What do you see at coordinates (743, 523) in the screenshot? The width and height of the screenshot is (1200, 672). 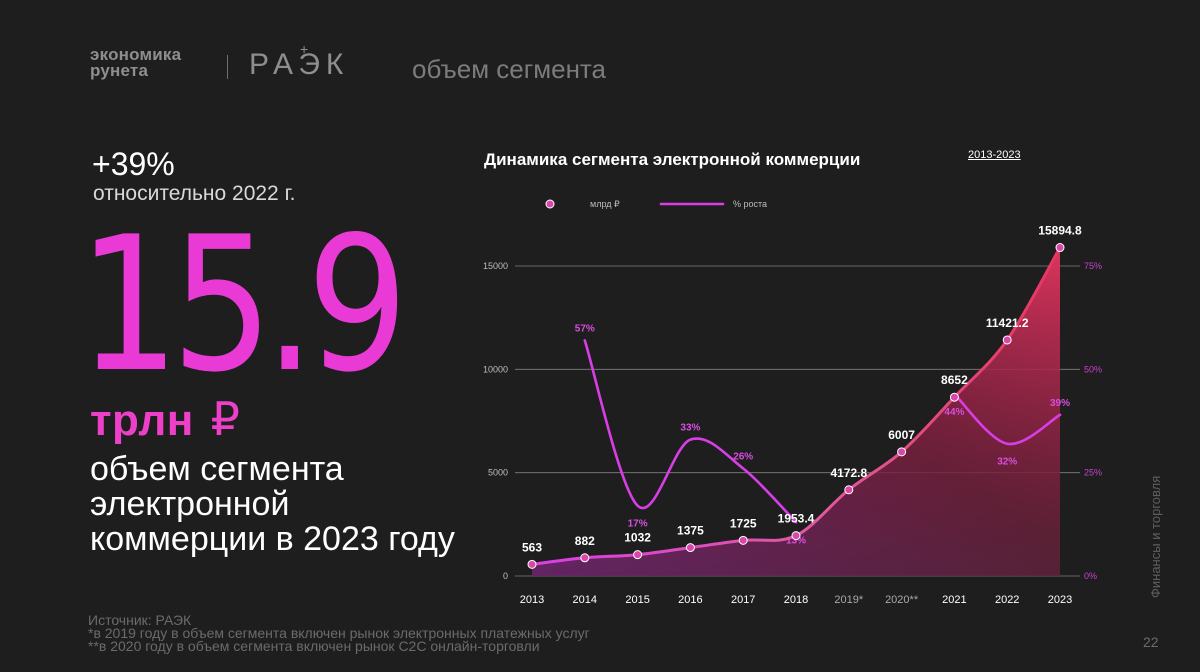 I see `volume-data-label: 1725` at bounding box center [743, 523].